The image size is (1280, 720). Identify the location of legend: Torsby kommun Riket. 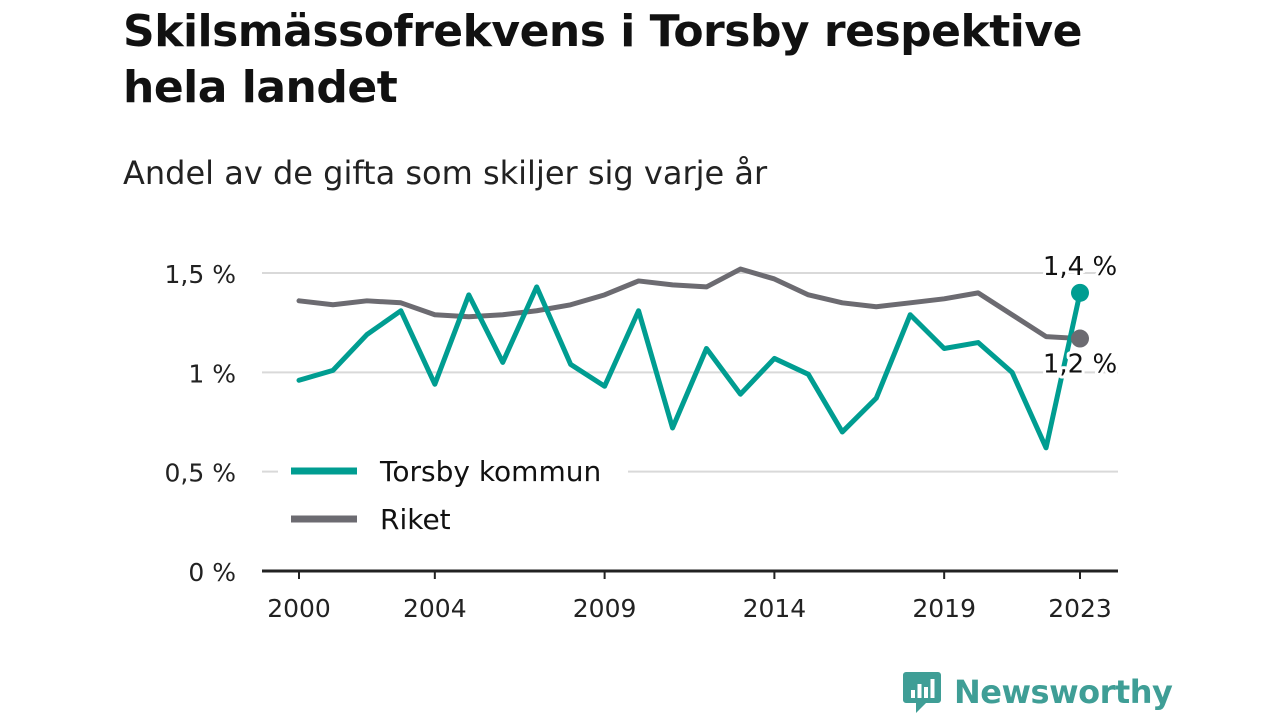
(453, 498).